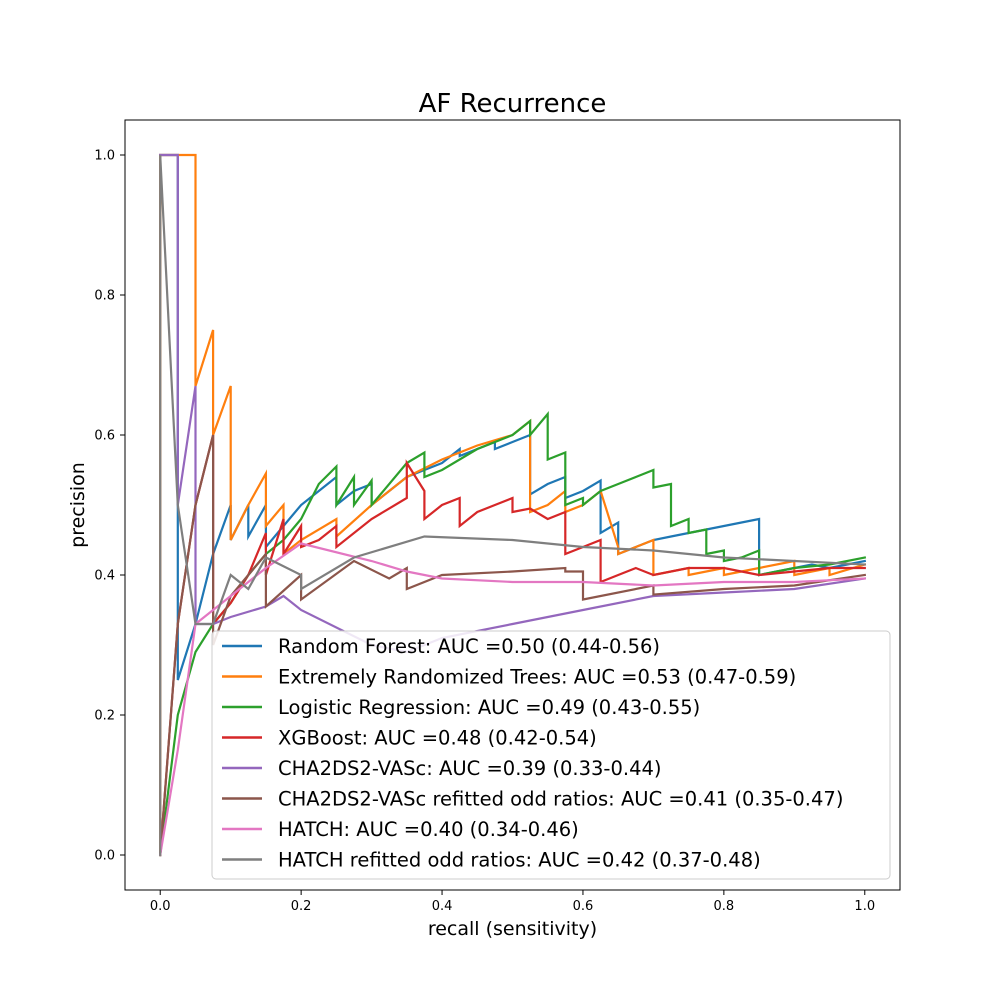 This screenshot has height=1000, width=1000. What do you see at coordinates (104, 436) in the screenshot?
I see `y-tick-label: 0.6` at bounding box center [104, 436].